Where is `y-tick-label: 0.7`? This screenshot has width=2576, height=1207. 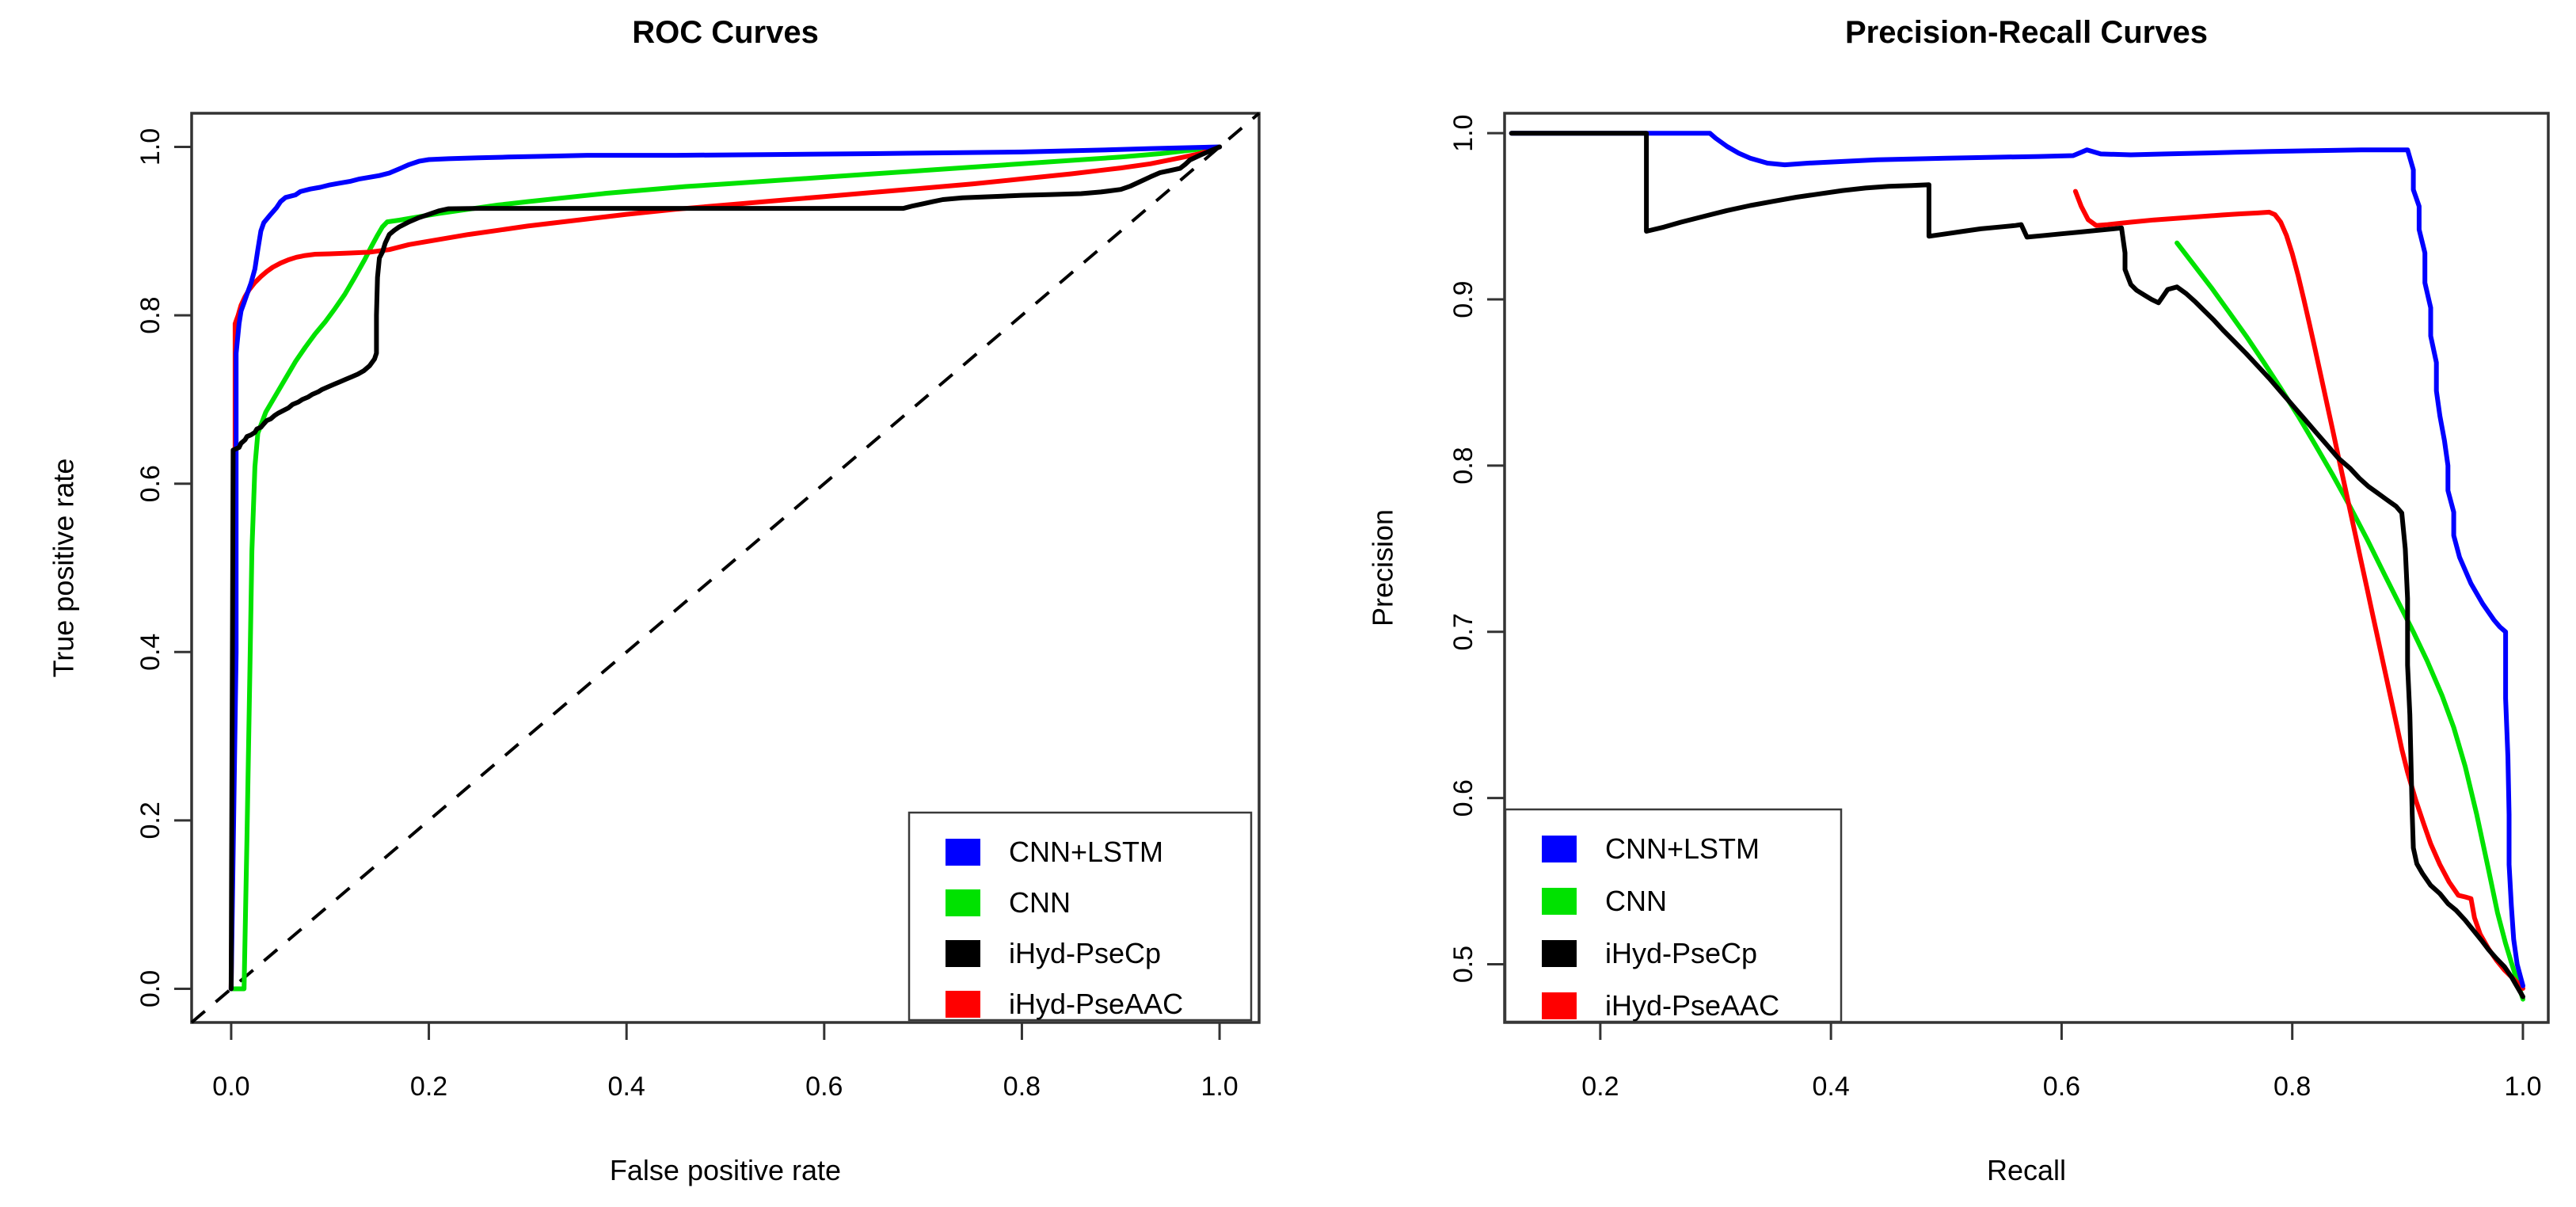
y-tick-label: 0.7 is located at coordinates (1463, 631).